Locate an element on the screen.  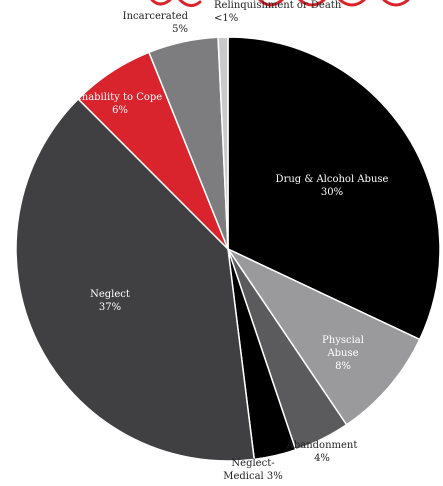
slice-label-5: Neglect 37% is located at coordinates (110, 301).